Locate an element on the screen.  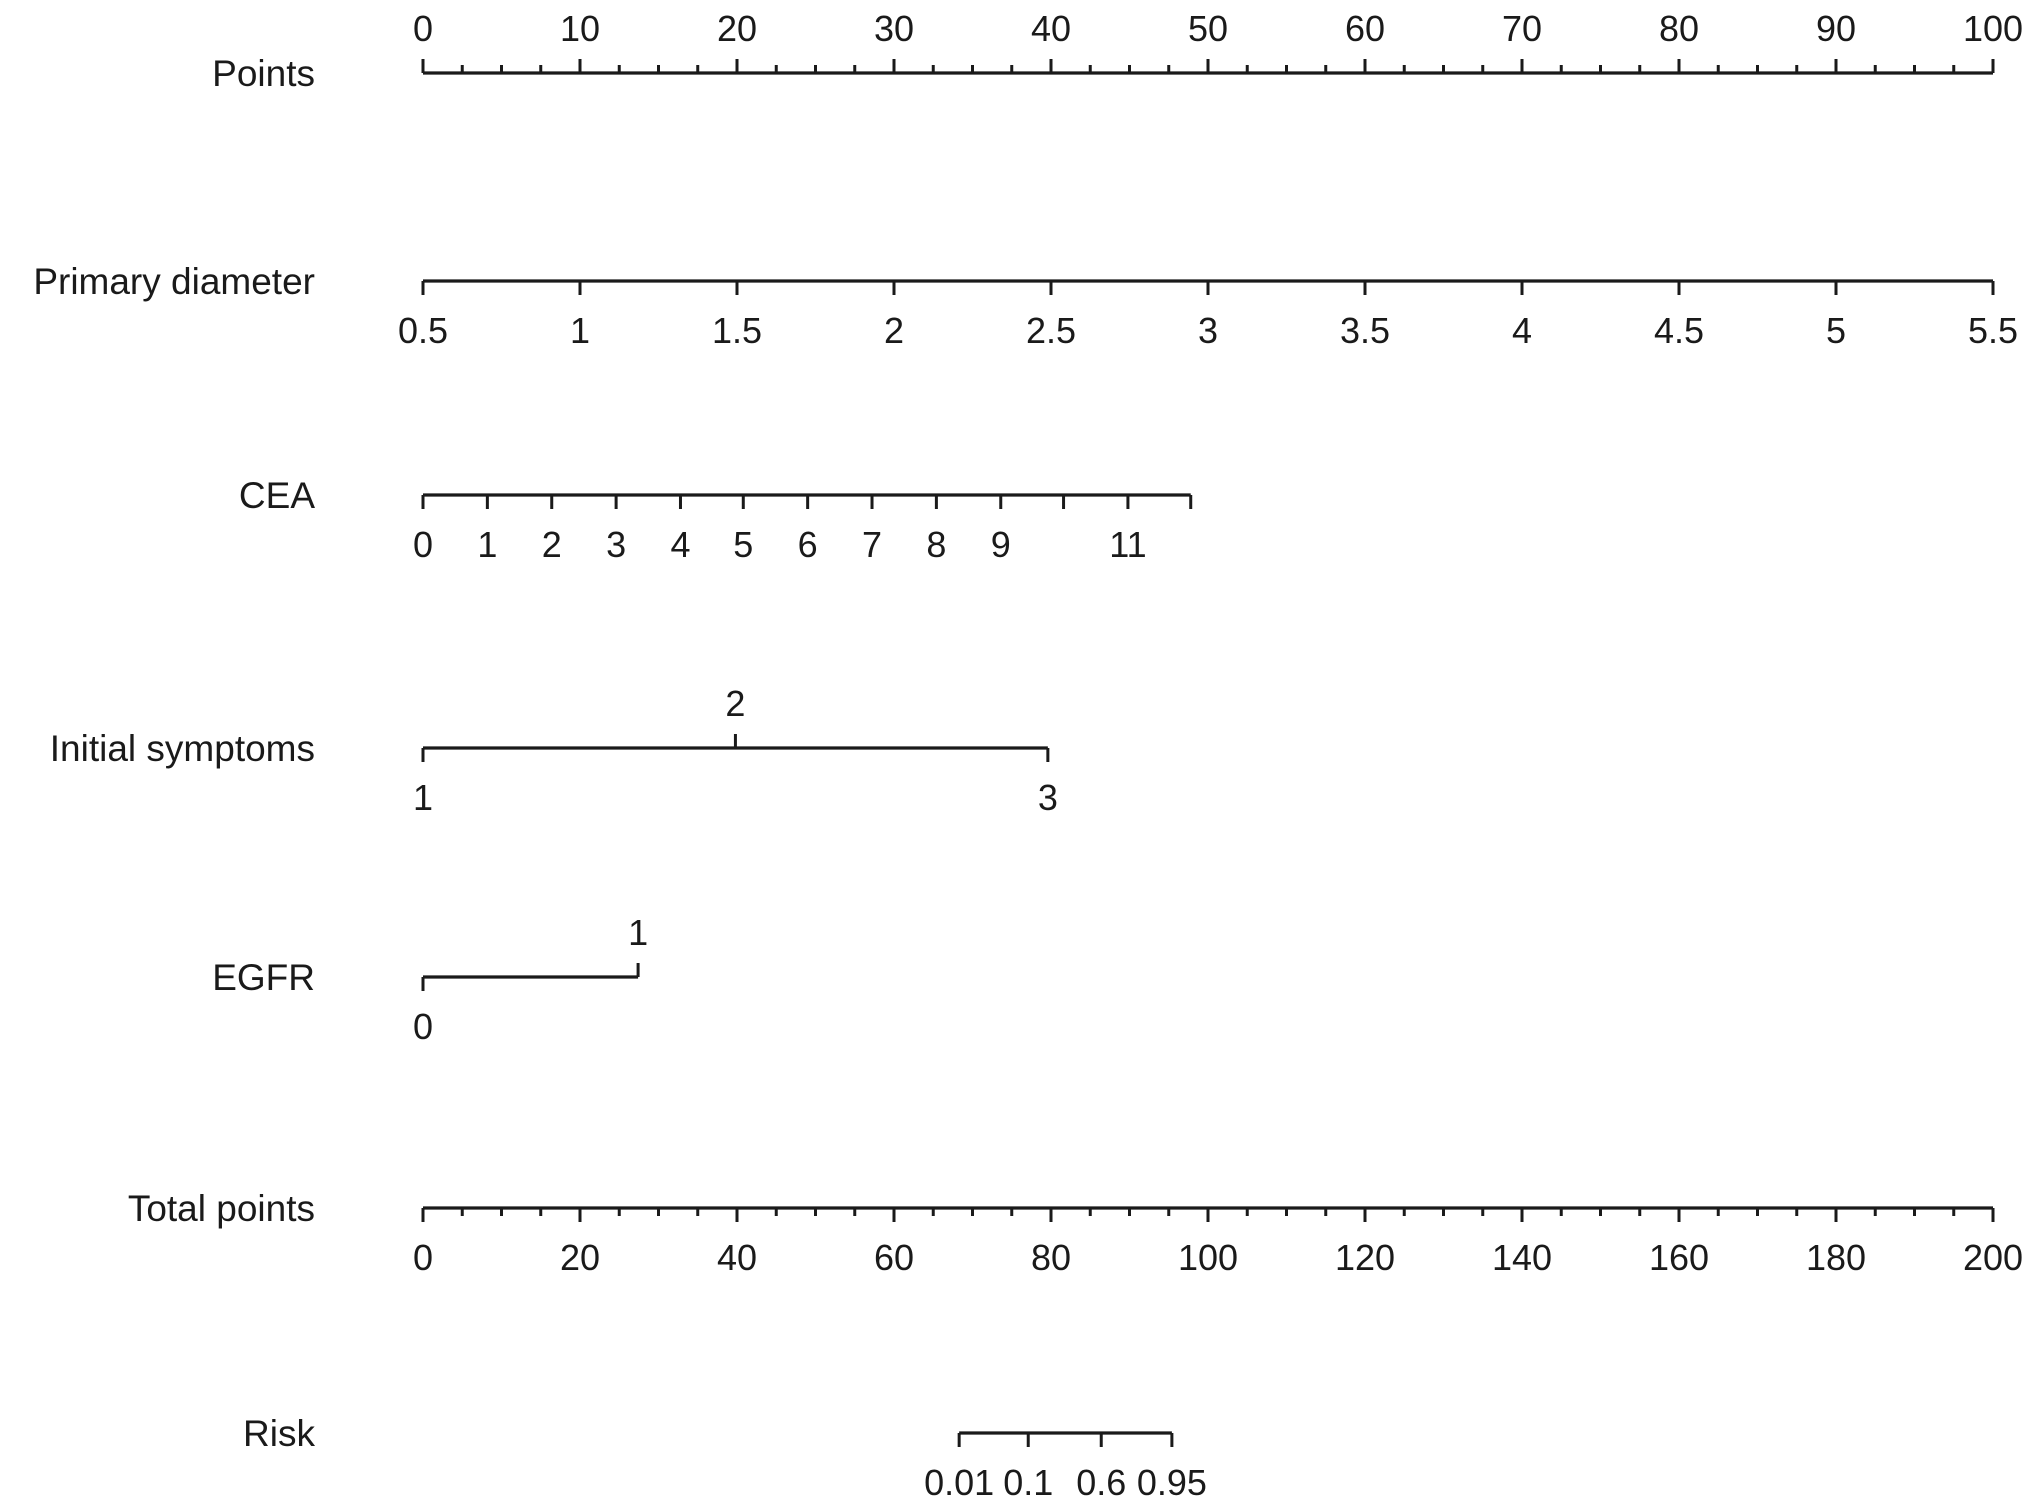
tick-label-cea: 2 is located at coordinates (552, 544).